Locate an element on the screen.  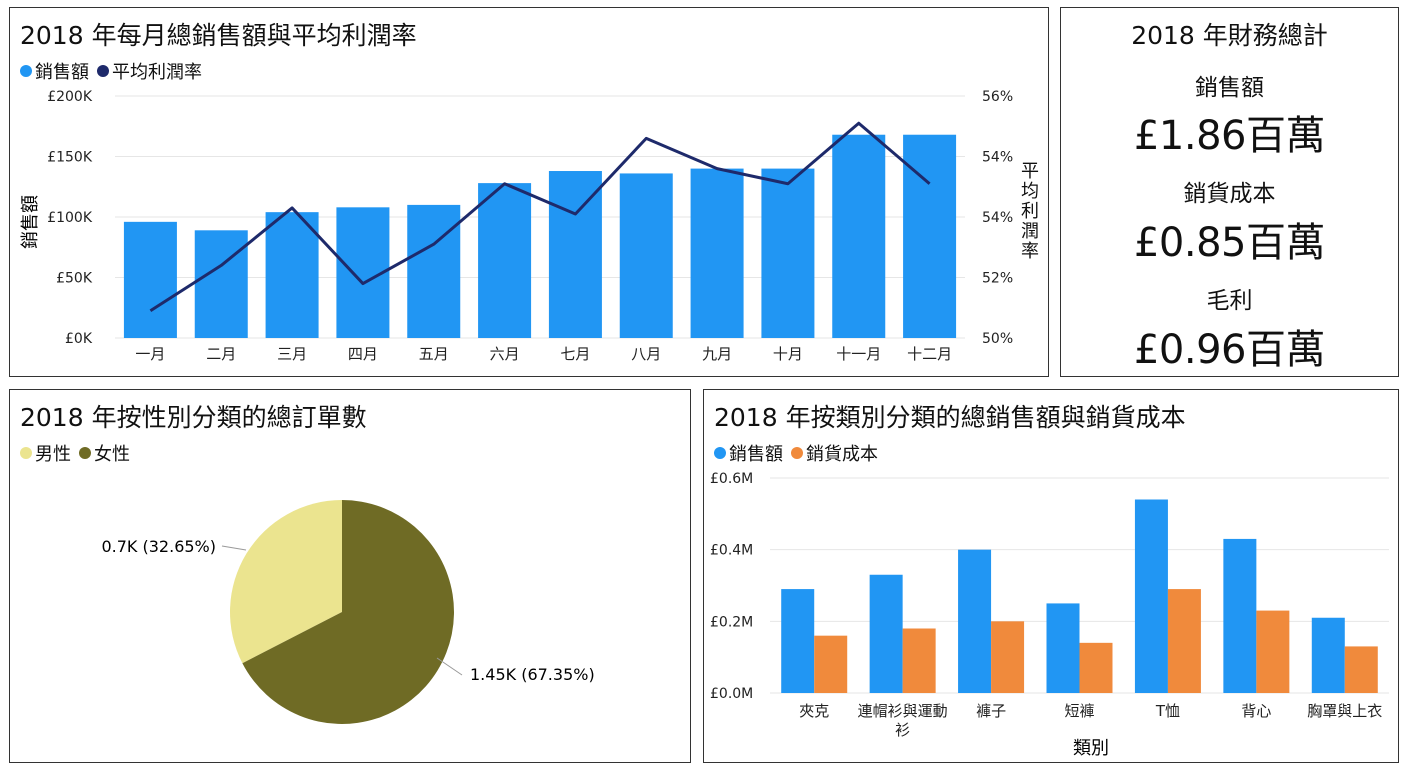
kpi-cogs-value: £0.85百萬 is located at coordinates (1229, 243).